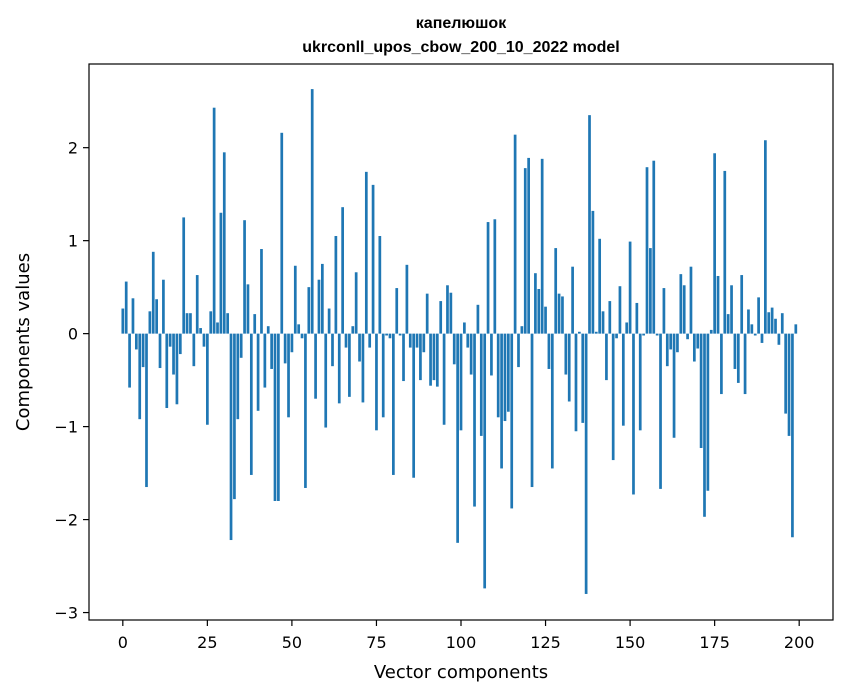 The height and width of the screenshot is (696, 847). I want to click on y-tick-label: −1, so click(66, 427).